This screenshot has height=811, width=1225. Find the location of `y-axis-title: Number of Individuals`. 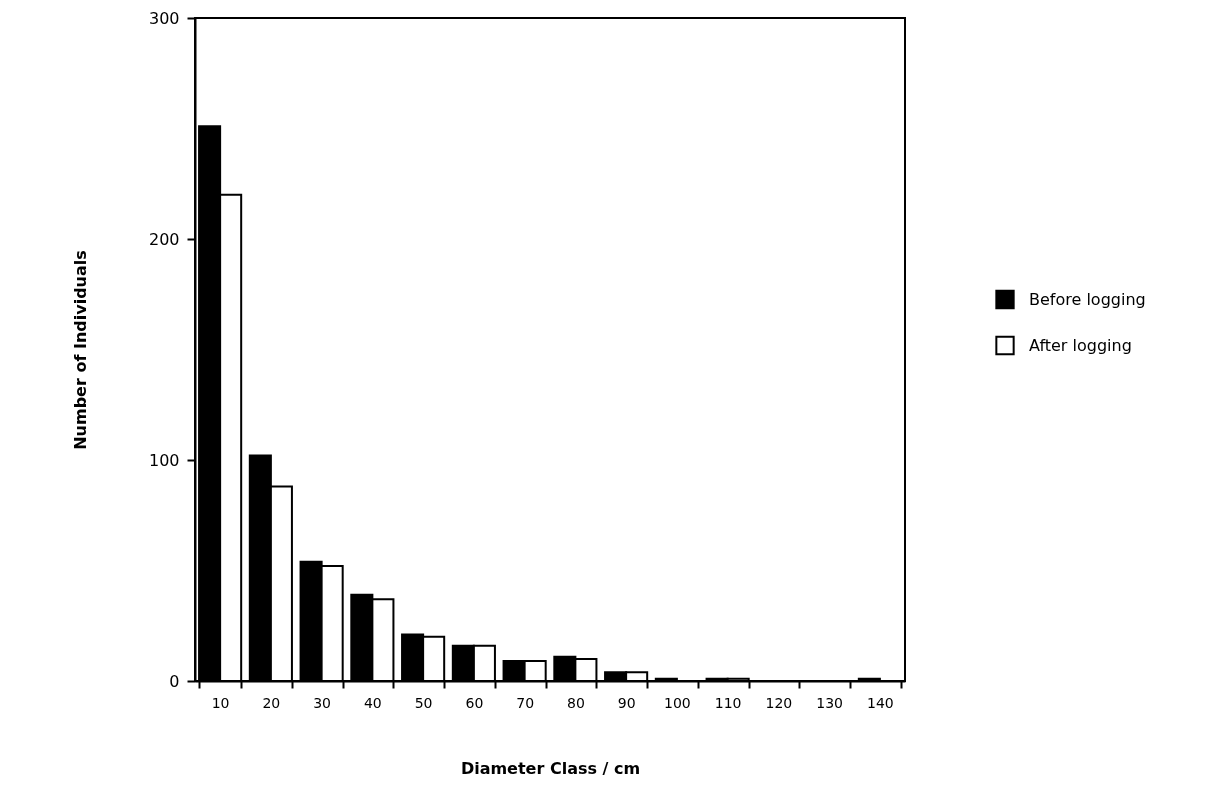

y-axis-title: Number of Individuals is located at coordinates (80, 350).